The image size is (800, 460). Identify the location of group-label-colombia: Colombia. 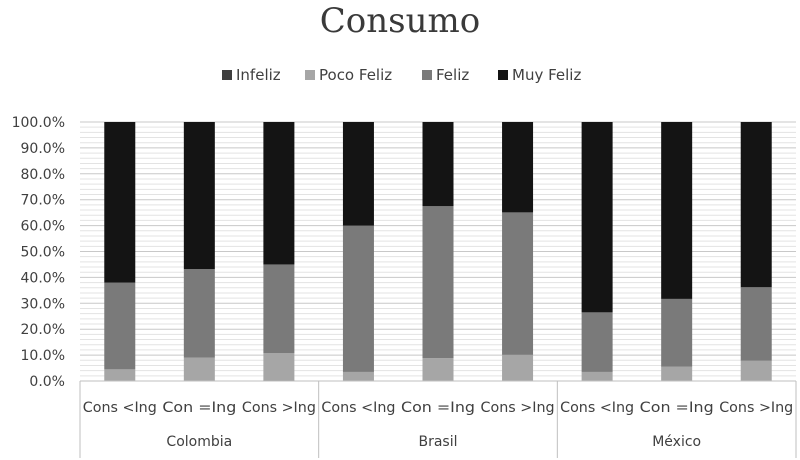
(199, 442).